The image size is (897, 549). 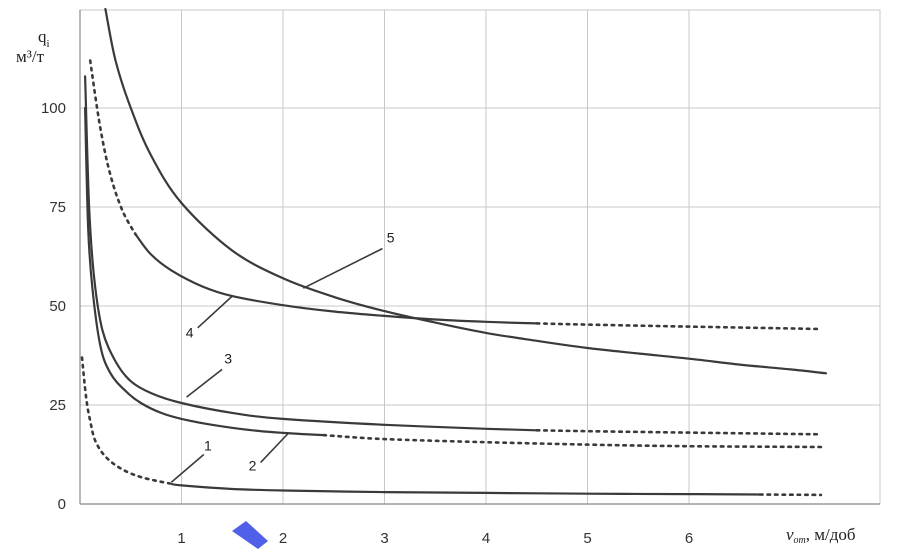 What do you see at coordinates (228, 358) in the screenshot?
I see `curve-label: 3` at bounding box center [228, 358].